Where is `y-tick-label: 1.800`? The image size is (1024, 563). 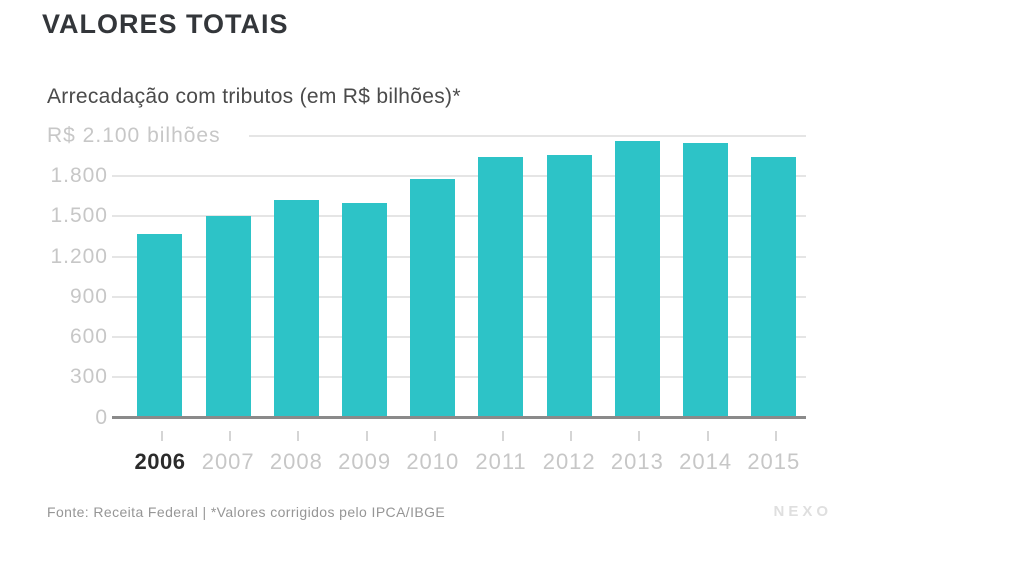
y-tick-label: 1.800 is located at coordinates (79, 176).